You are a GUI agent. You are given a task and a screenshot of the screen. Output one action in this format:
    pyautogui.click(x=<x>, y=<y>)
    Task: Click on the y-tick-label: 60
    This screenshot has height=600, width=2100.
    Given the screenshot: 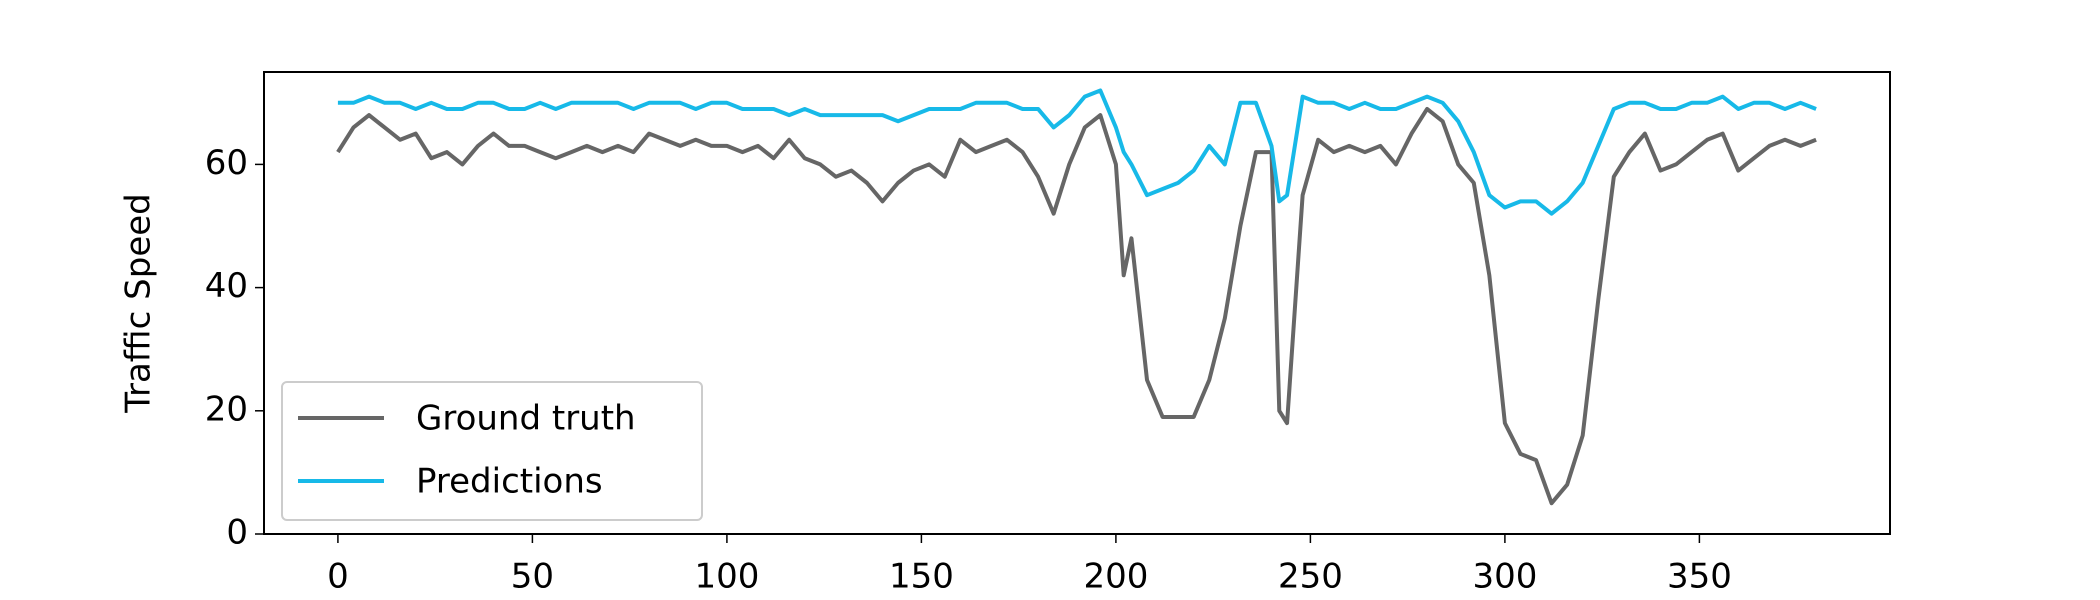 What is the action you would take?
    pyautogui.click(x=226, y=163)
    